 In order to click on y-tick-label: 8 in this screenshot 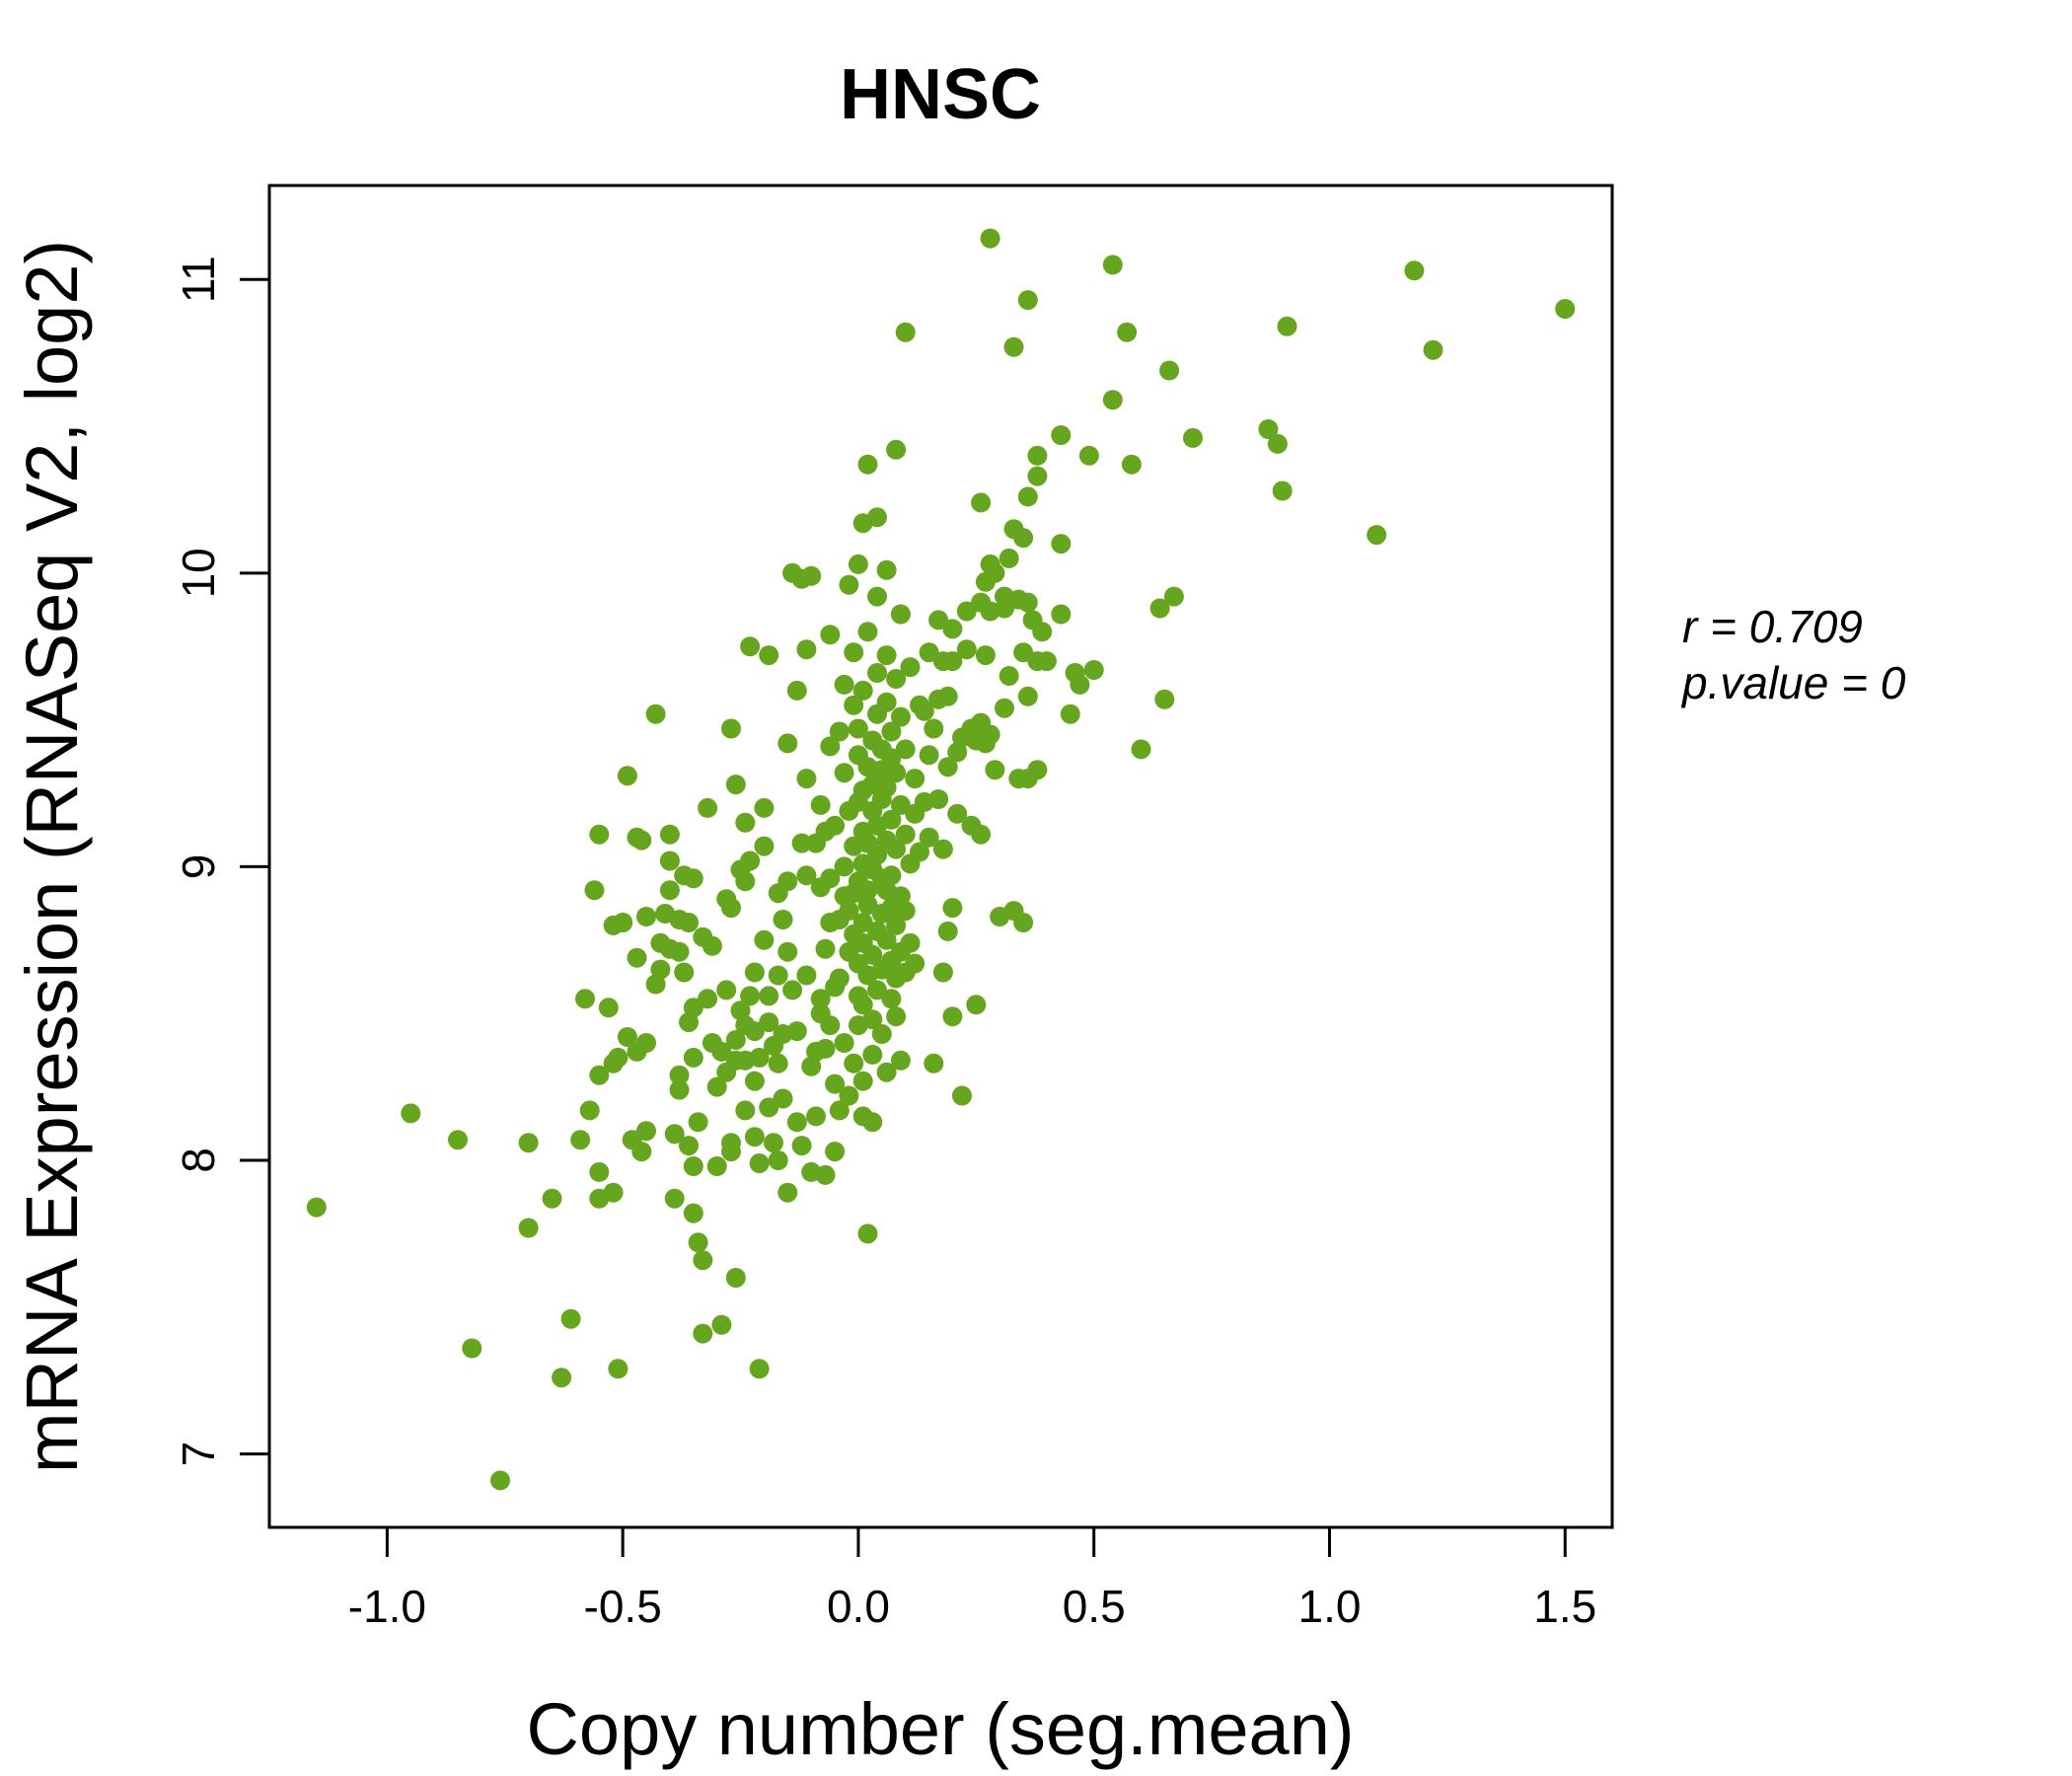, I will do `click(199, 1160)`.